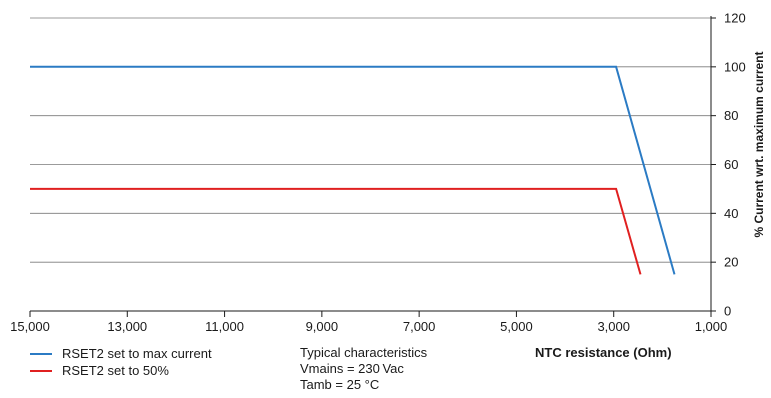  What do you see at coordinates (731, 164) in the screenshot?
I see `y-tick-label: 60` at bounding box center [731, 164].